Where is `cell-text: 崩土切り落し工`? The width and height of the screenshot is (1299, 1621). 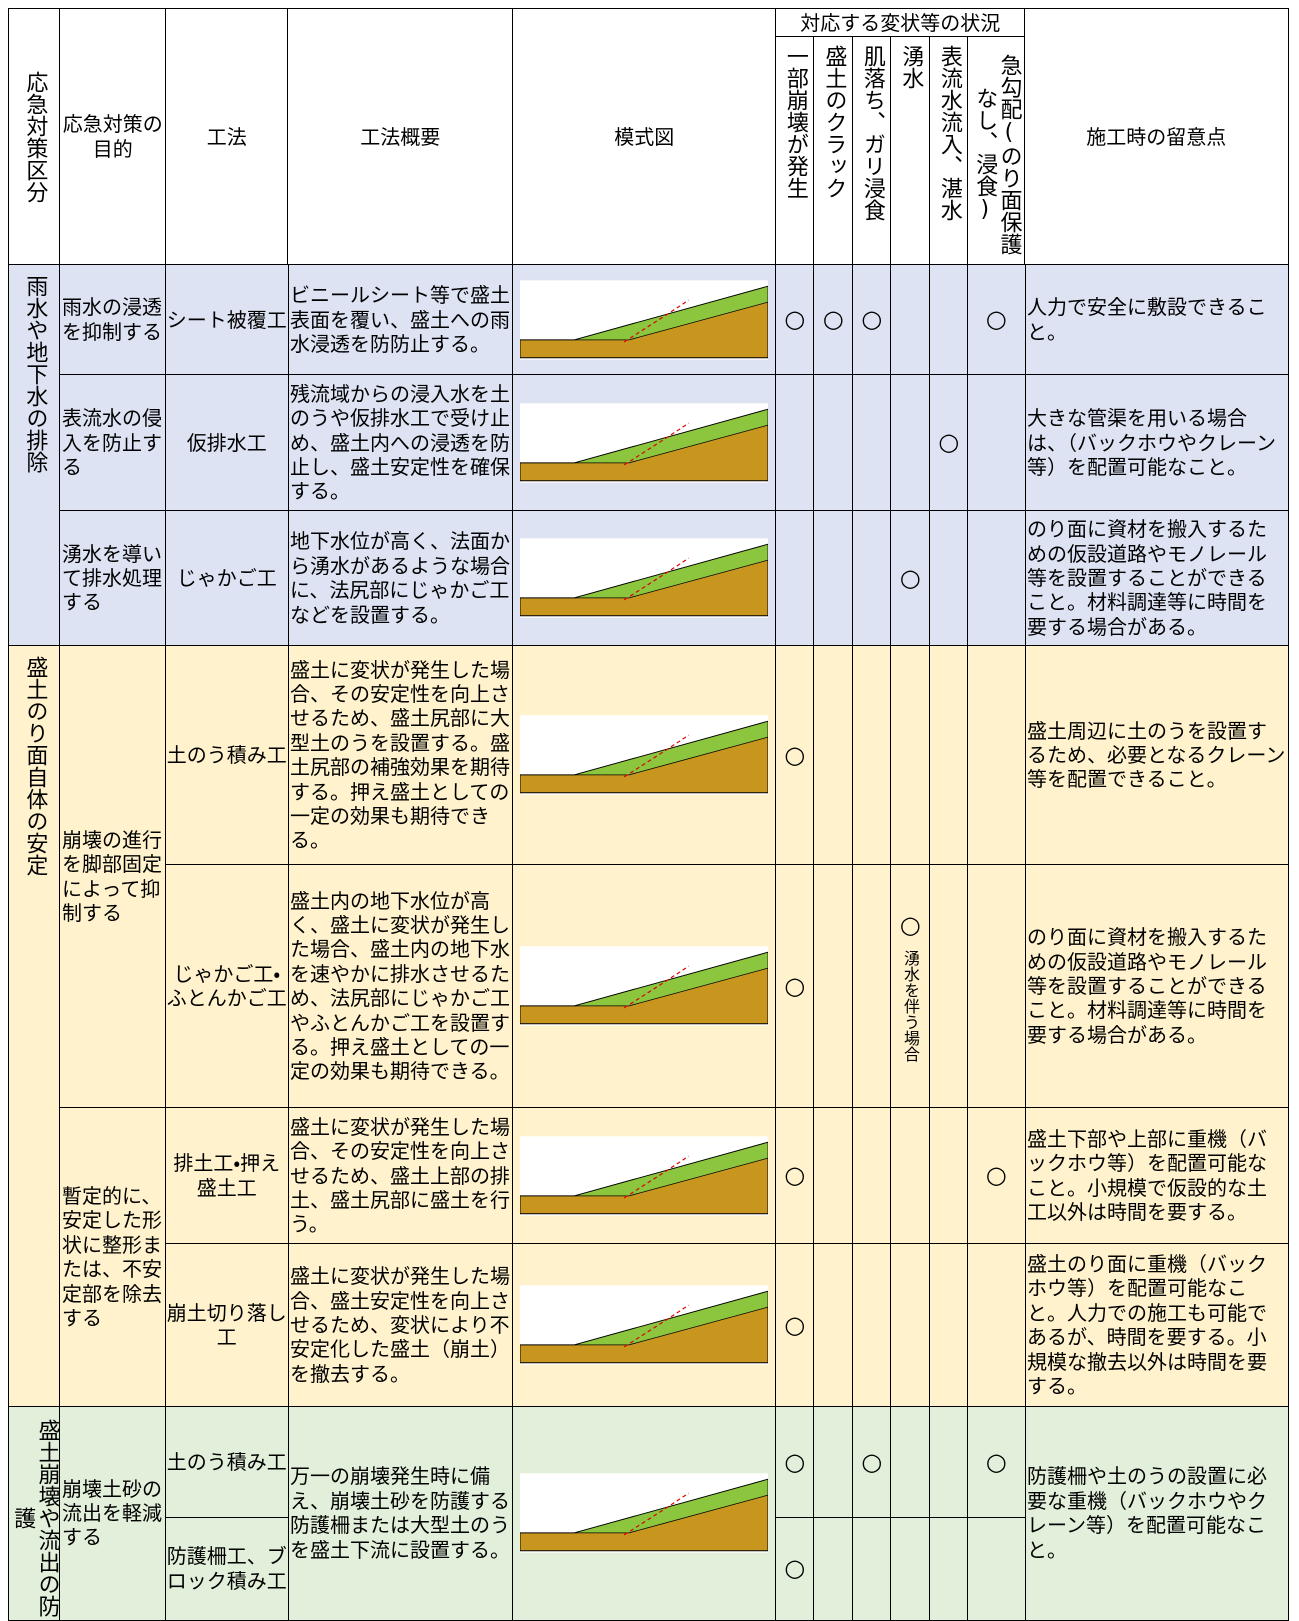
cell-text: 崩土切り落し工 is located at coordinates (226, 1325).